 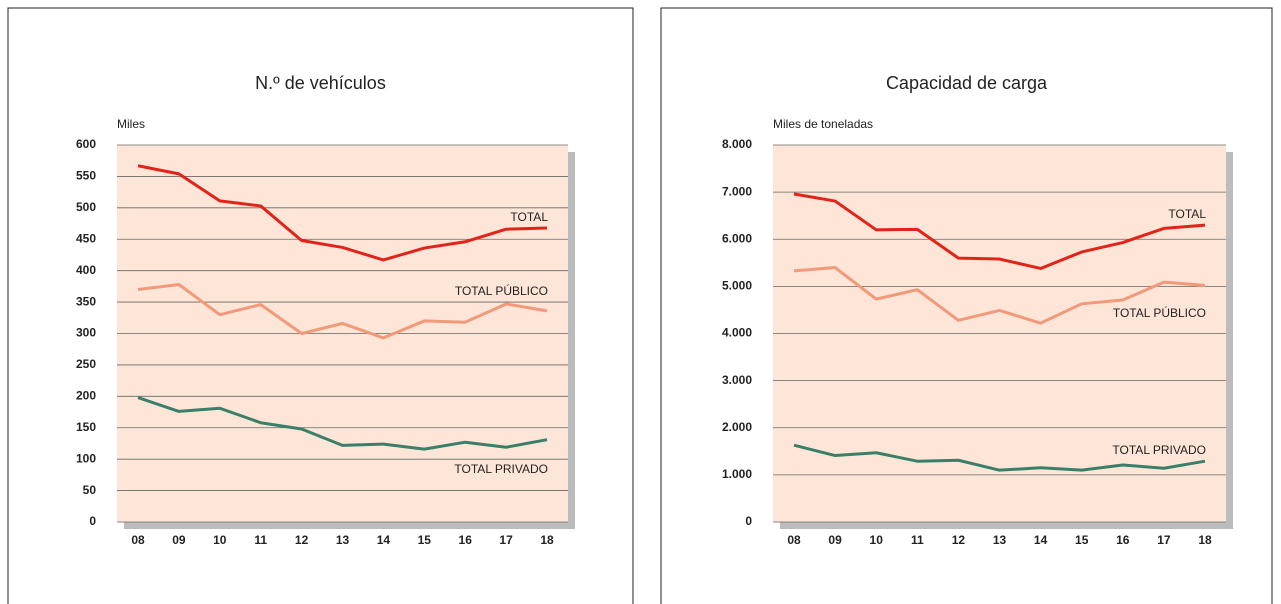 What do you see at coordinates (86, 301) in the screenshot?
I see `y-tick-label: 350` at bounding box center [86, 301].